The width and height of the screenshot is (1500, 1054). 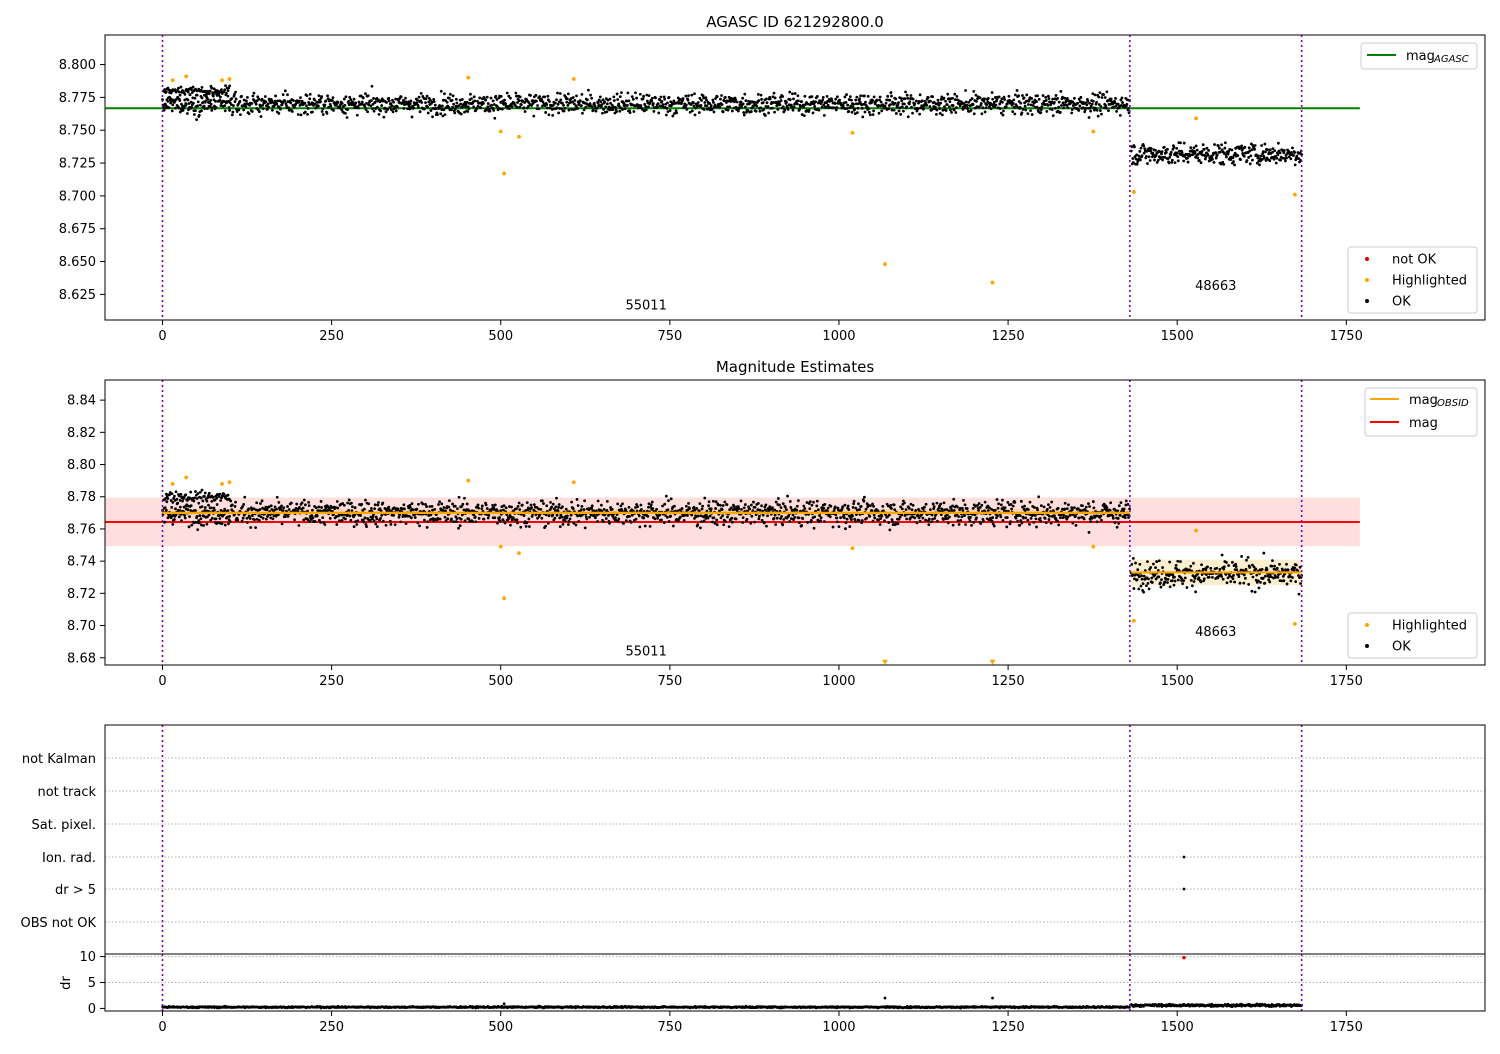 I want to click on y-tick-label: 8.80, so click(x=81, y=465).